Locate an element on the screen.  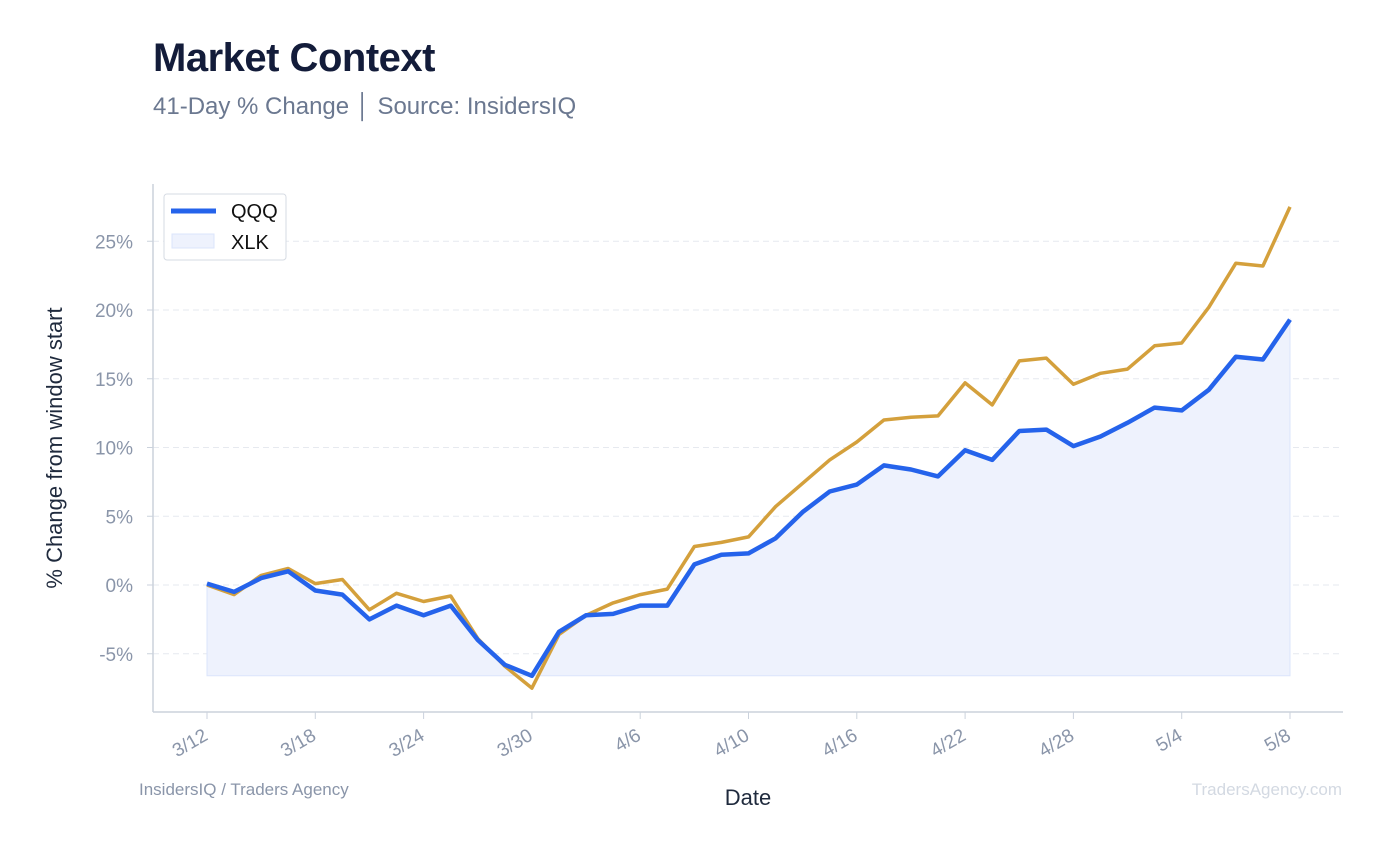
x-tick-label: 3/24 is located at coordinates (407, 743).